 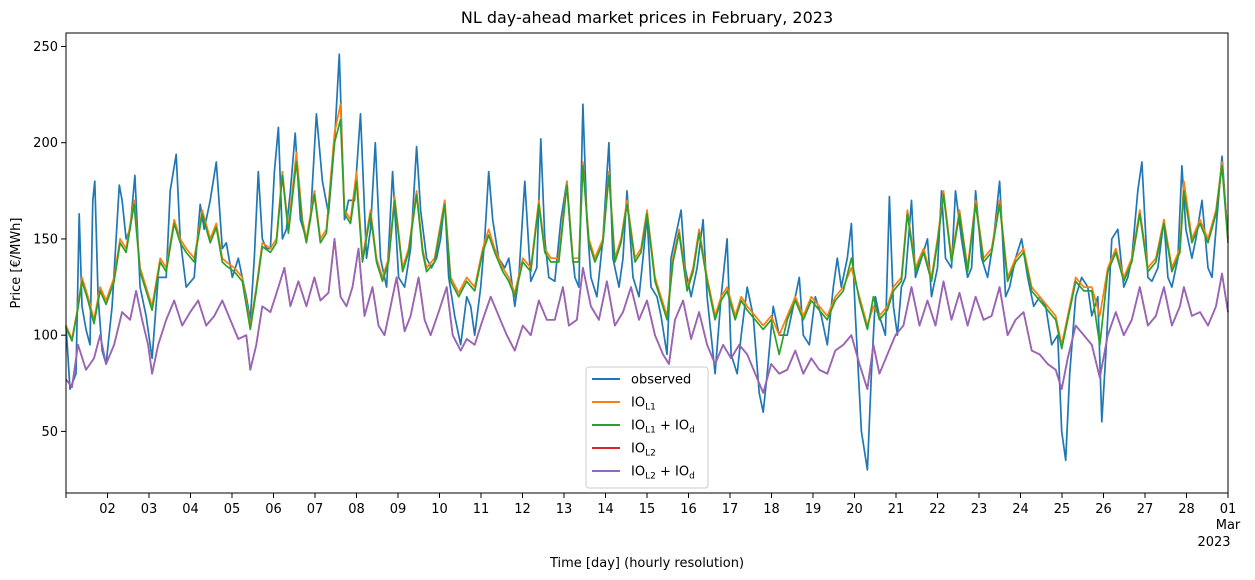 I want to click on x-tick-label-6: 08, so click(x=356, y=509).